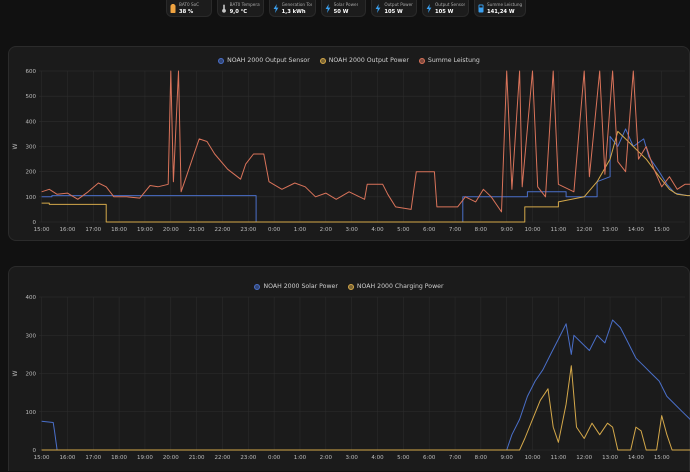  I want to click on meter-icon, so click(481, 8).